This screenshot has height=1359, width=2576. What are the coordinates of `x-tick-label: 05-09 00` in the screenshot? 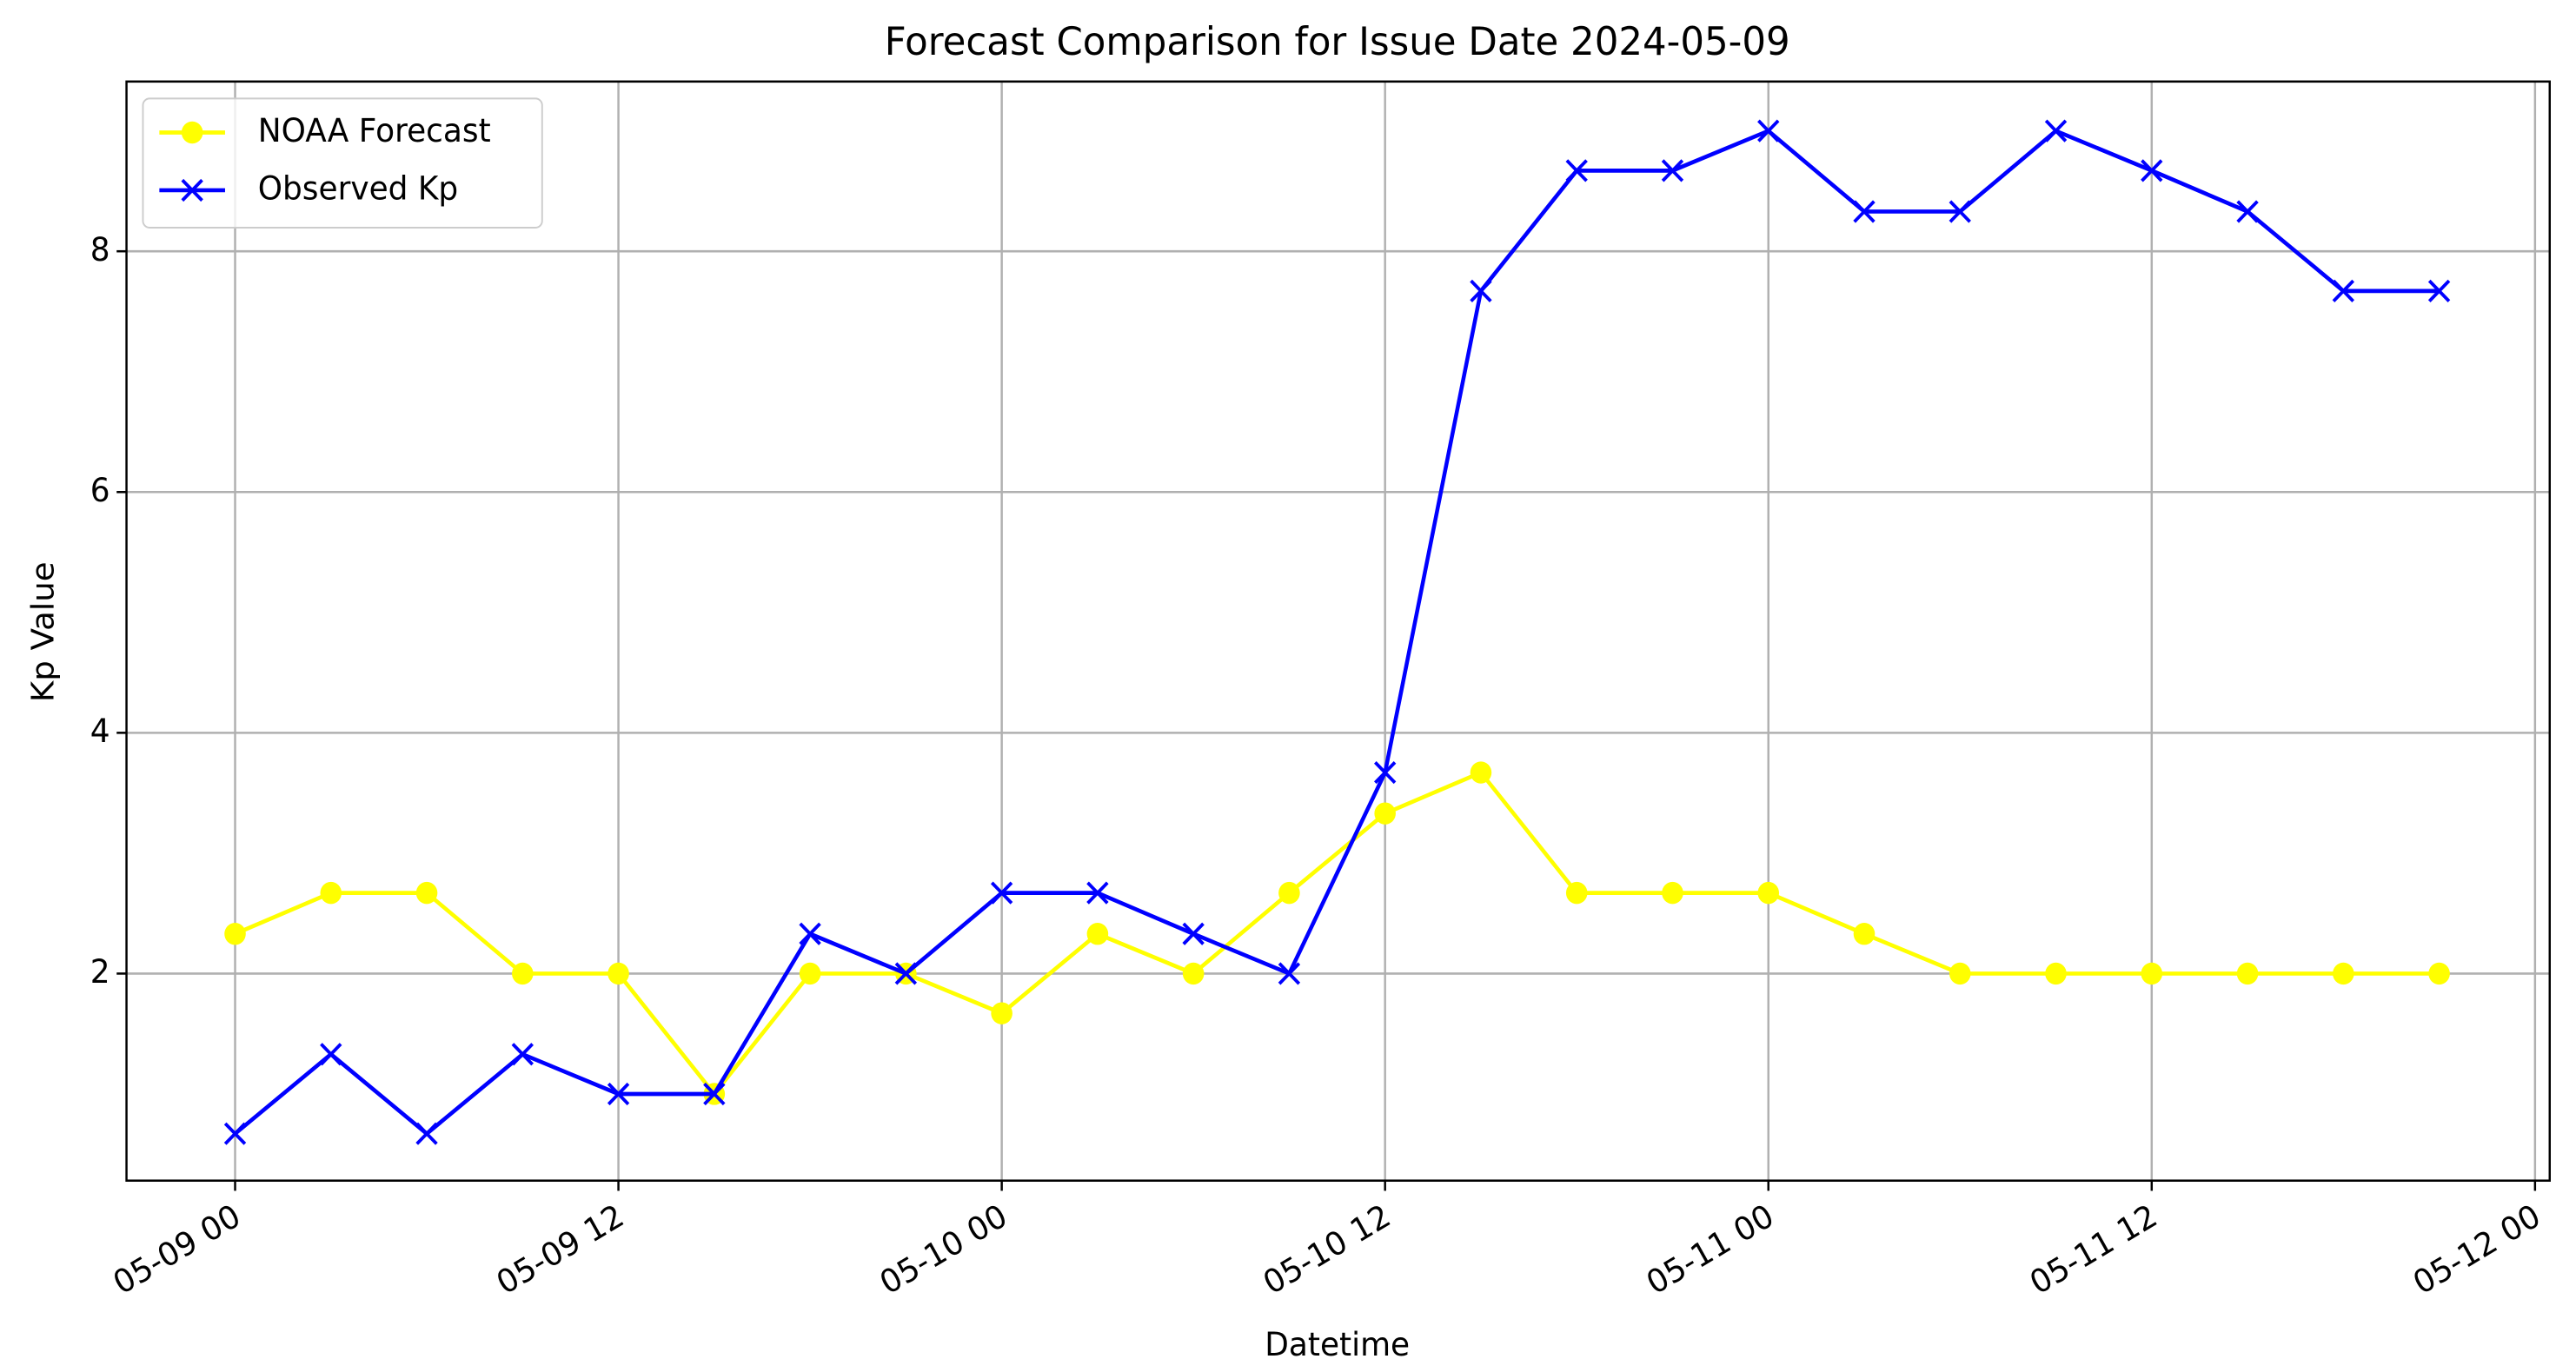 It's located at (177, 1249).